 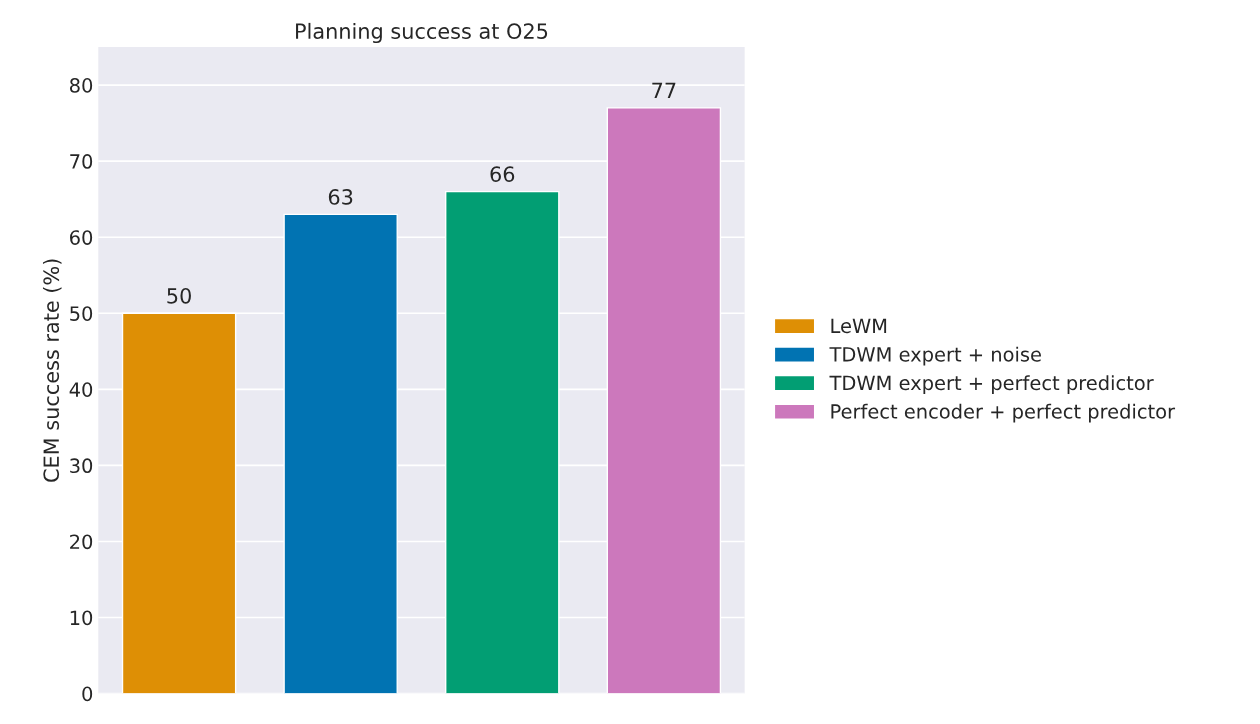 What do you see at coordinates (422, 33) in the screenshot?
I see `chart-title: Planning success at O25` at bounding box center [422, 33].